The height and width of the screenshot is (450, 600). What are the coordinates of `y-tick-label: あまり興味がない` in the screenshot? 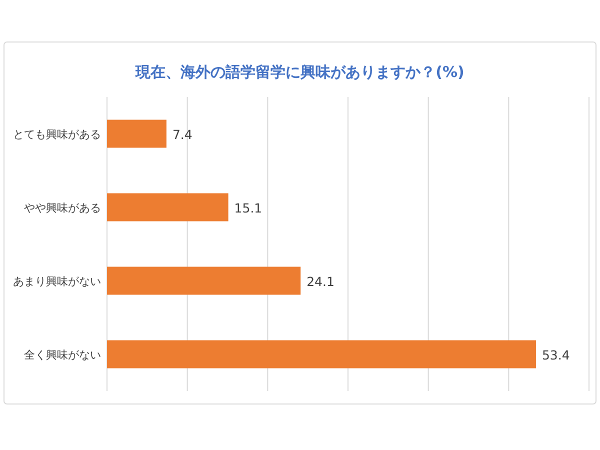 It's located at (57, 281).